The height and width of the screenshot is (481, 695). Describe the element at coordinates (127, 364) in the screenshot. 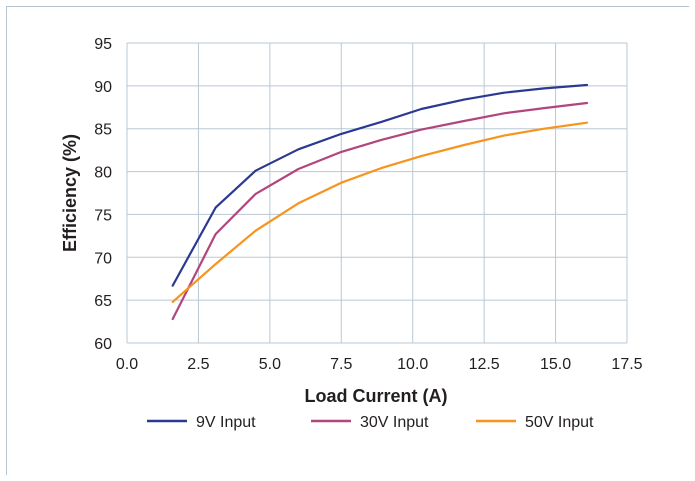

I see `x-tick-label: 0.0` at that location.